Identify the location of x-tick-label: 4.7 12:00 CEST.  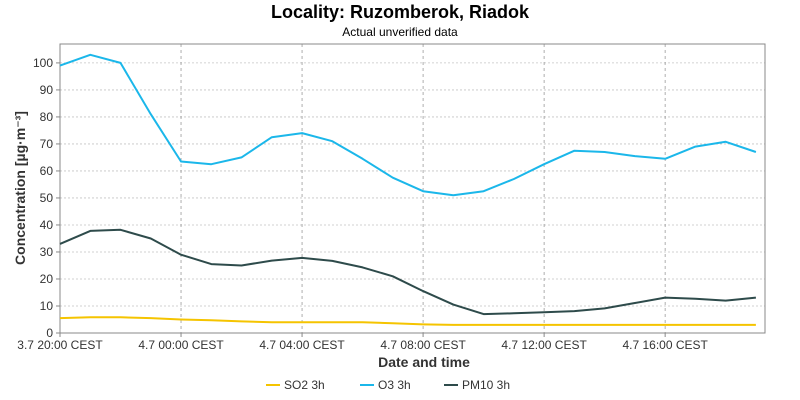
(544, 345).